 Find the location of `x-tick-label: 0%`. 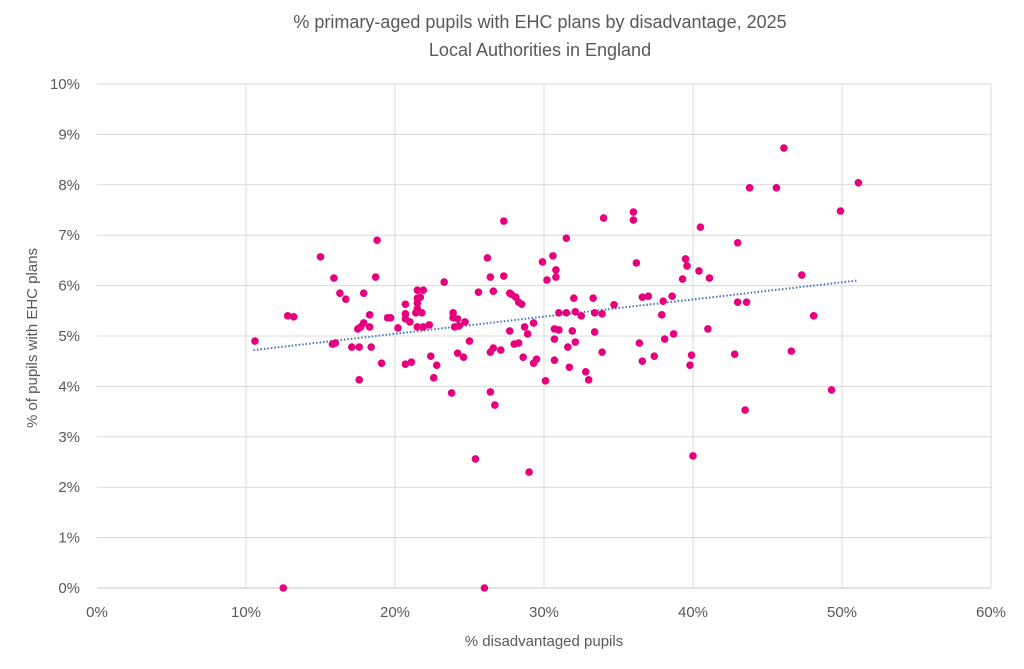

x-tick-label: 0% is located at coordinates (97, 612).